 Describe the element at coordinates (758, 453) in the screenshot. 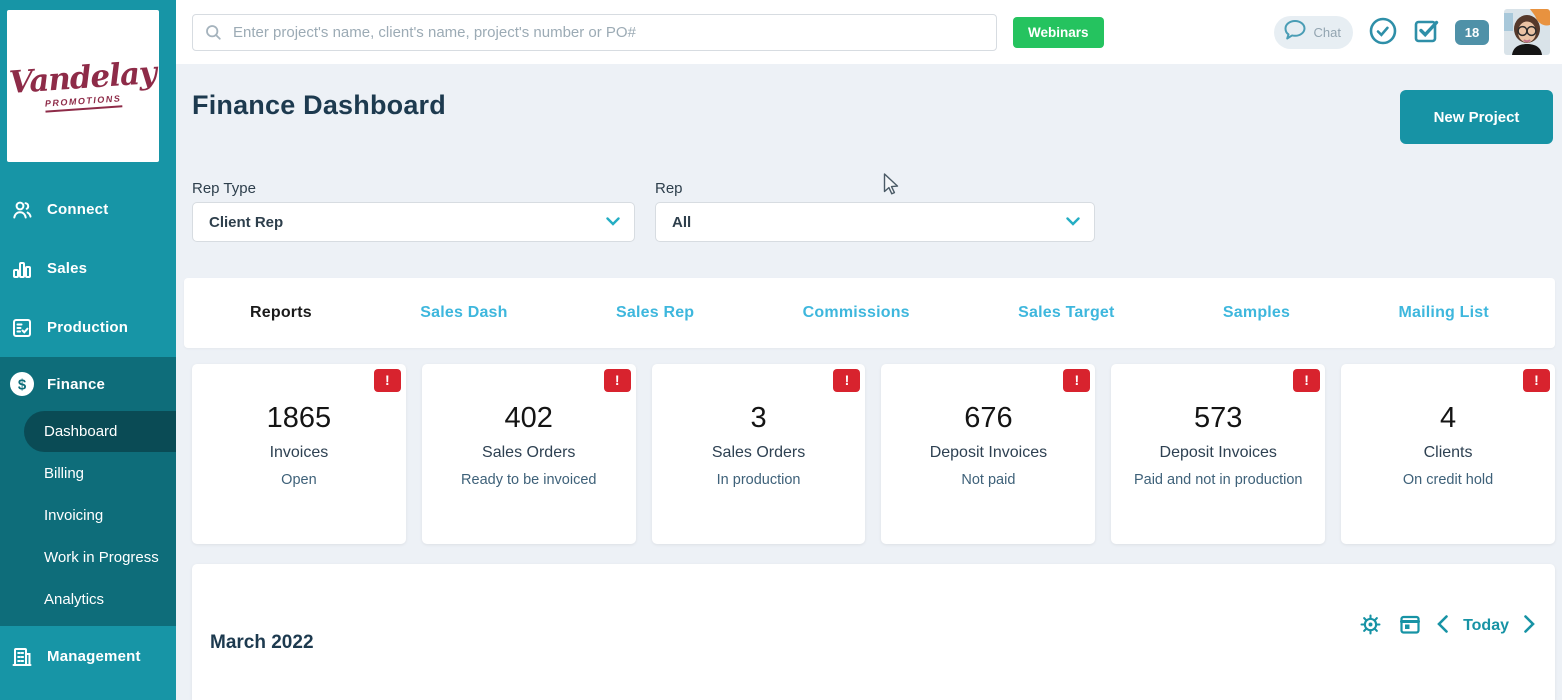

I see `stat-card-sales-orders-production: ! 3 Sales Orders In production` at that location.